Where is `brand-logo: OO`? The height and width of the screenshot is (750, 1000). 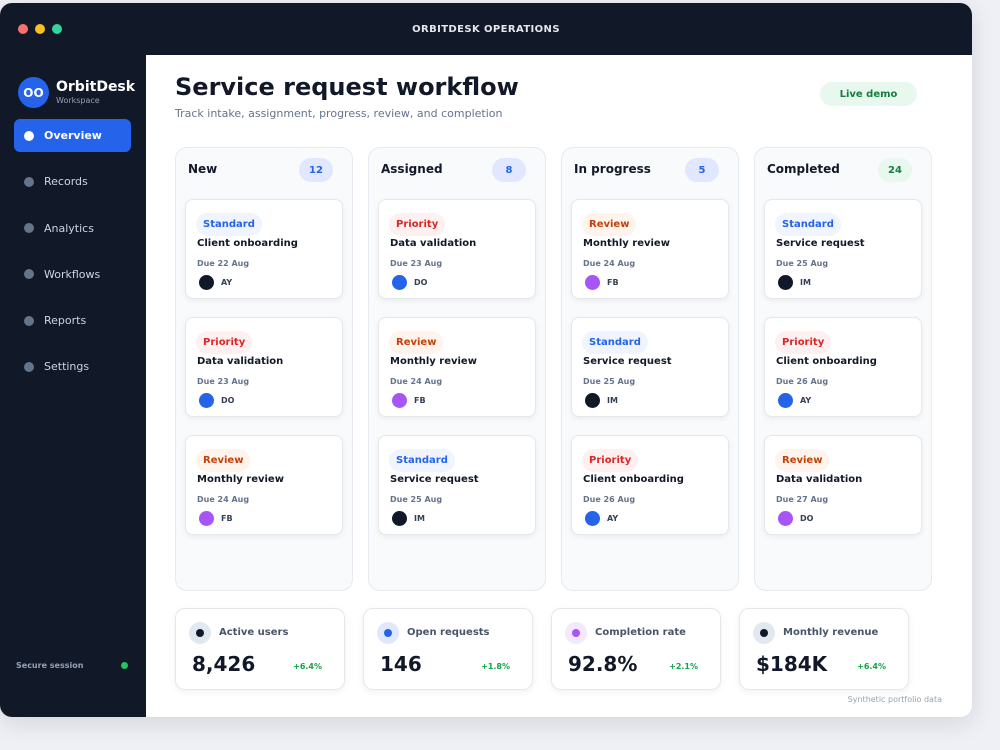
brand-logo: OO is located at coordinates (33, 92).